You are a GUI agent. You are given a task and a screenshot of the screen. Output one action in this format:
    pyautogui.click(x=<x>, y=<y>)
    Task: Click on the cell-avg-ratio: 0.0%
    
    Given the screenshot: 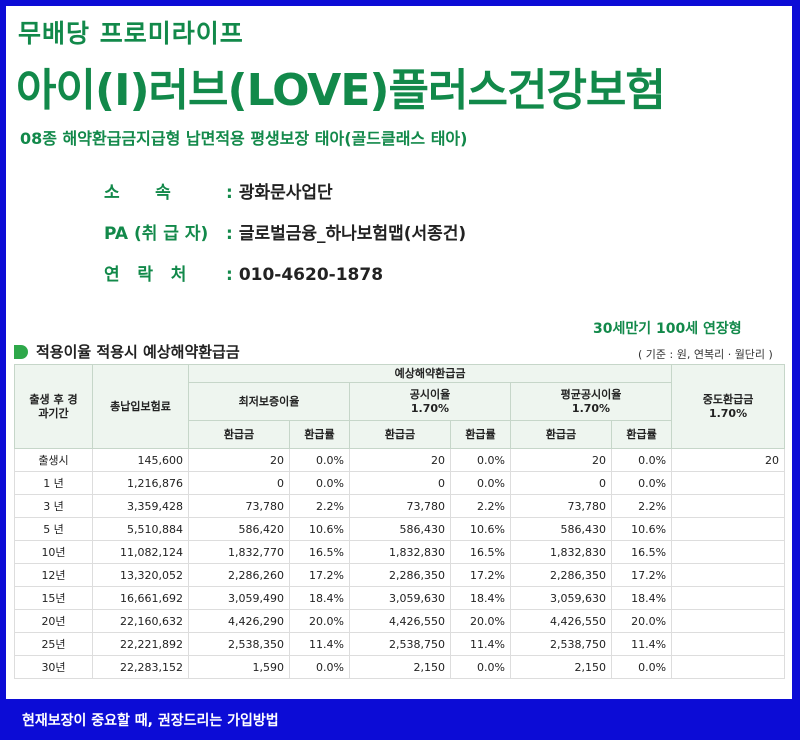 What is the action you would take?
    pyautogui.click(x=641, y=483)
    